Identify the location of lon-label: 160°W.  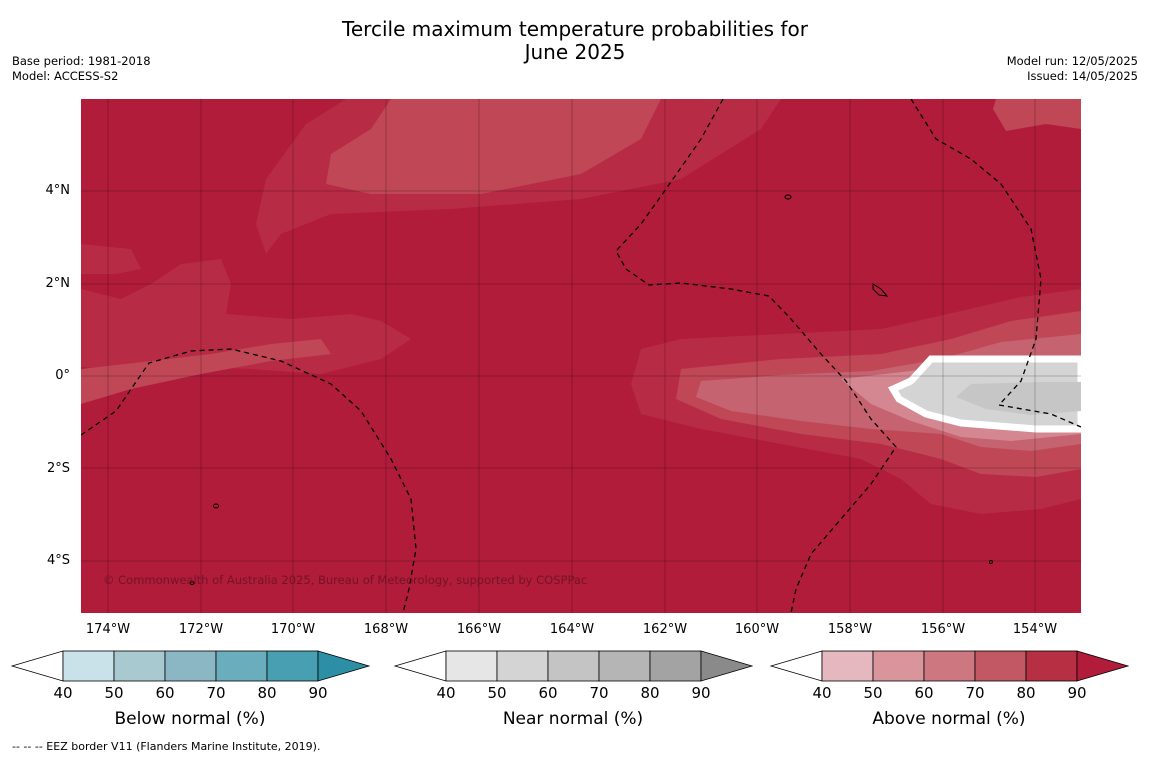
(757, 629).